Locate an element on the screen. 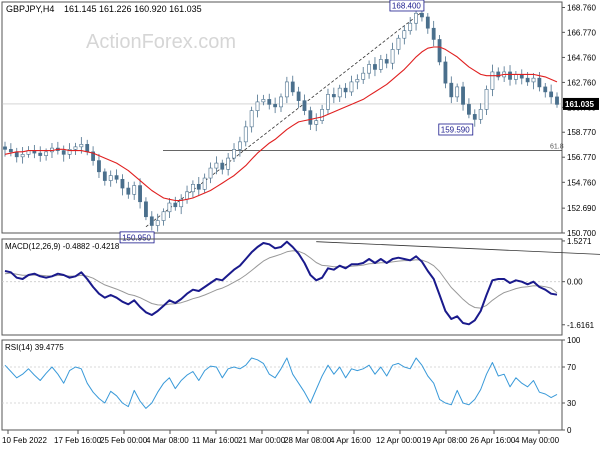 The height and width of the screenshot is (450, 600). macd-tick-label: 0.00 is located at coordinates (575, 282).